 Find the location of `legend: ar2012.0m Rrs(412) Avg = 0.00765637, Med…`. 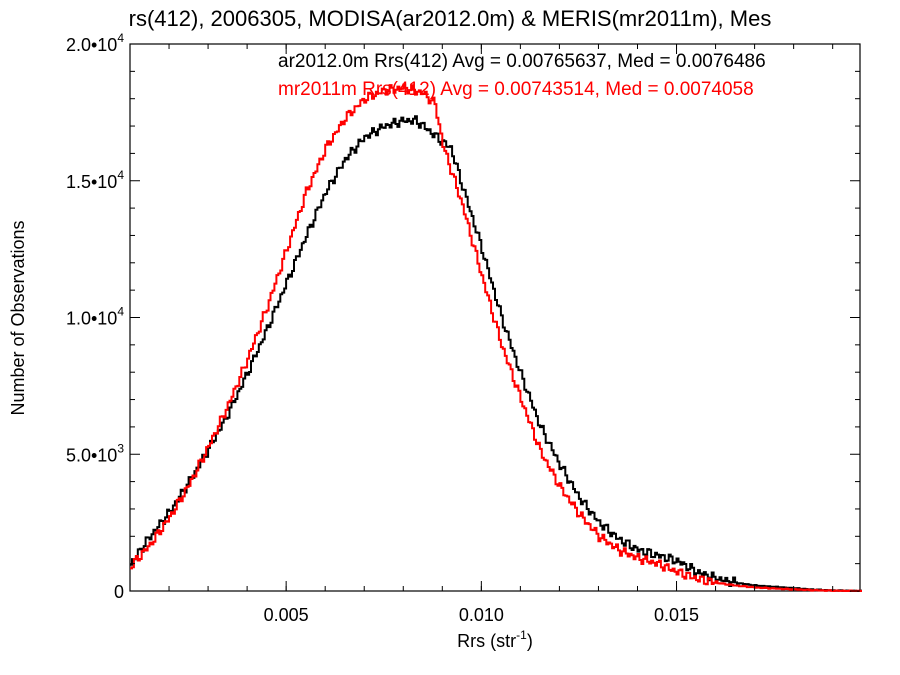

legend: ar2012.0m Rrs(412) Avg = 0.00765637, Med… is located at coordinates (522, 75).